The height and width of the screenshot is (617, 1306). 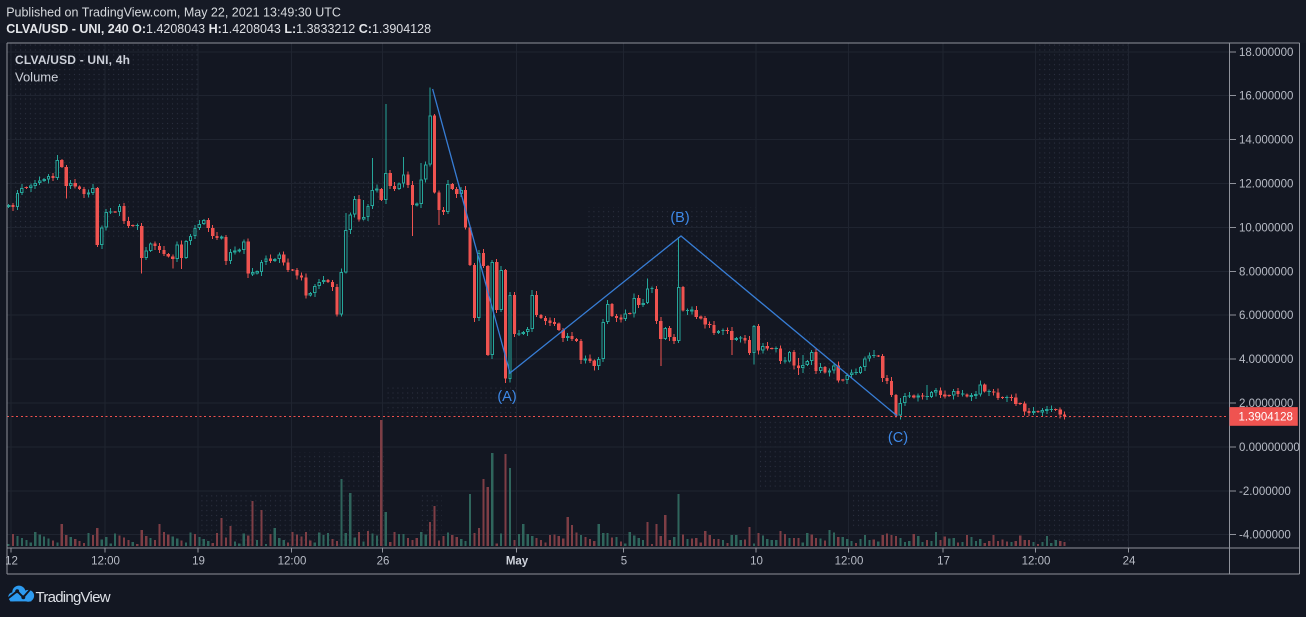 What do you see at coordinates (679, 218) in the screenshot?
I see `svg-text: (B)` at bounding box center [679, 218].